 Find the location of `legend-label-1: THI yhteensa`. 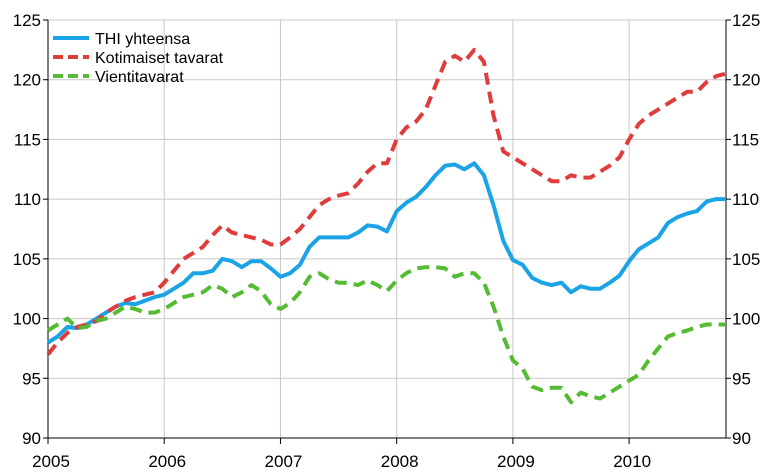

legend-label-1: THI yhteensa is located at coordinates (142, 39).